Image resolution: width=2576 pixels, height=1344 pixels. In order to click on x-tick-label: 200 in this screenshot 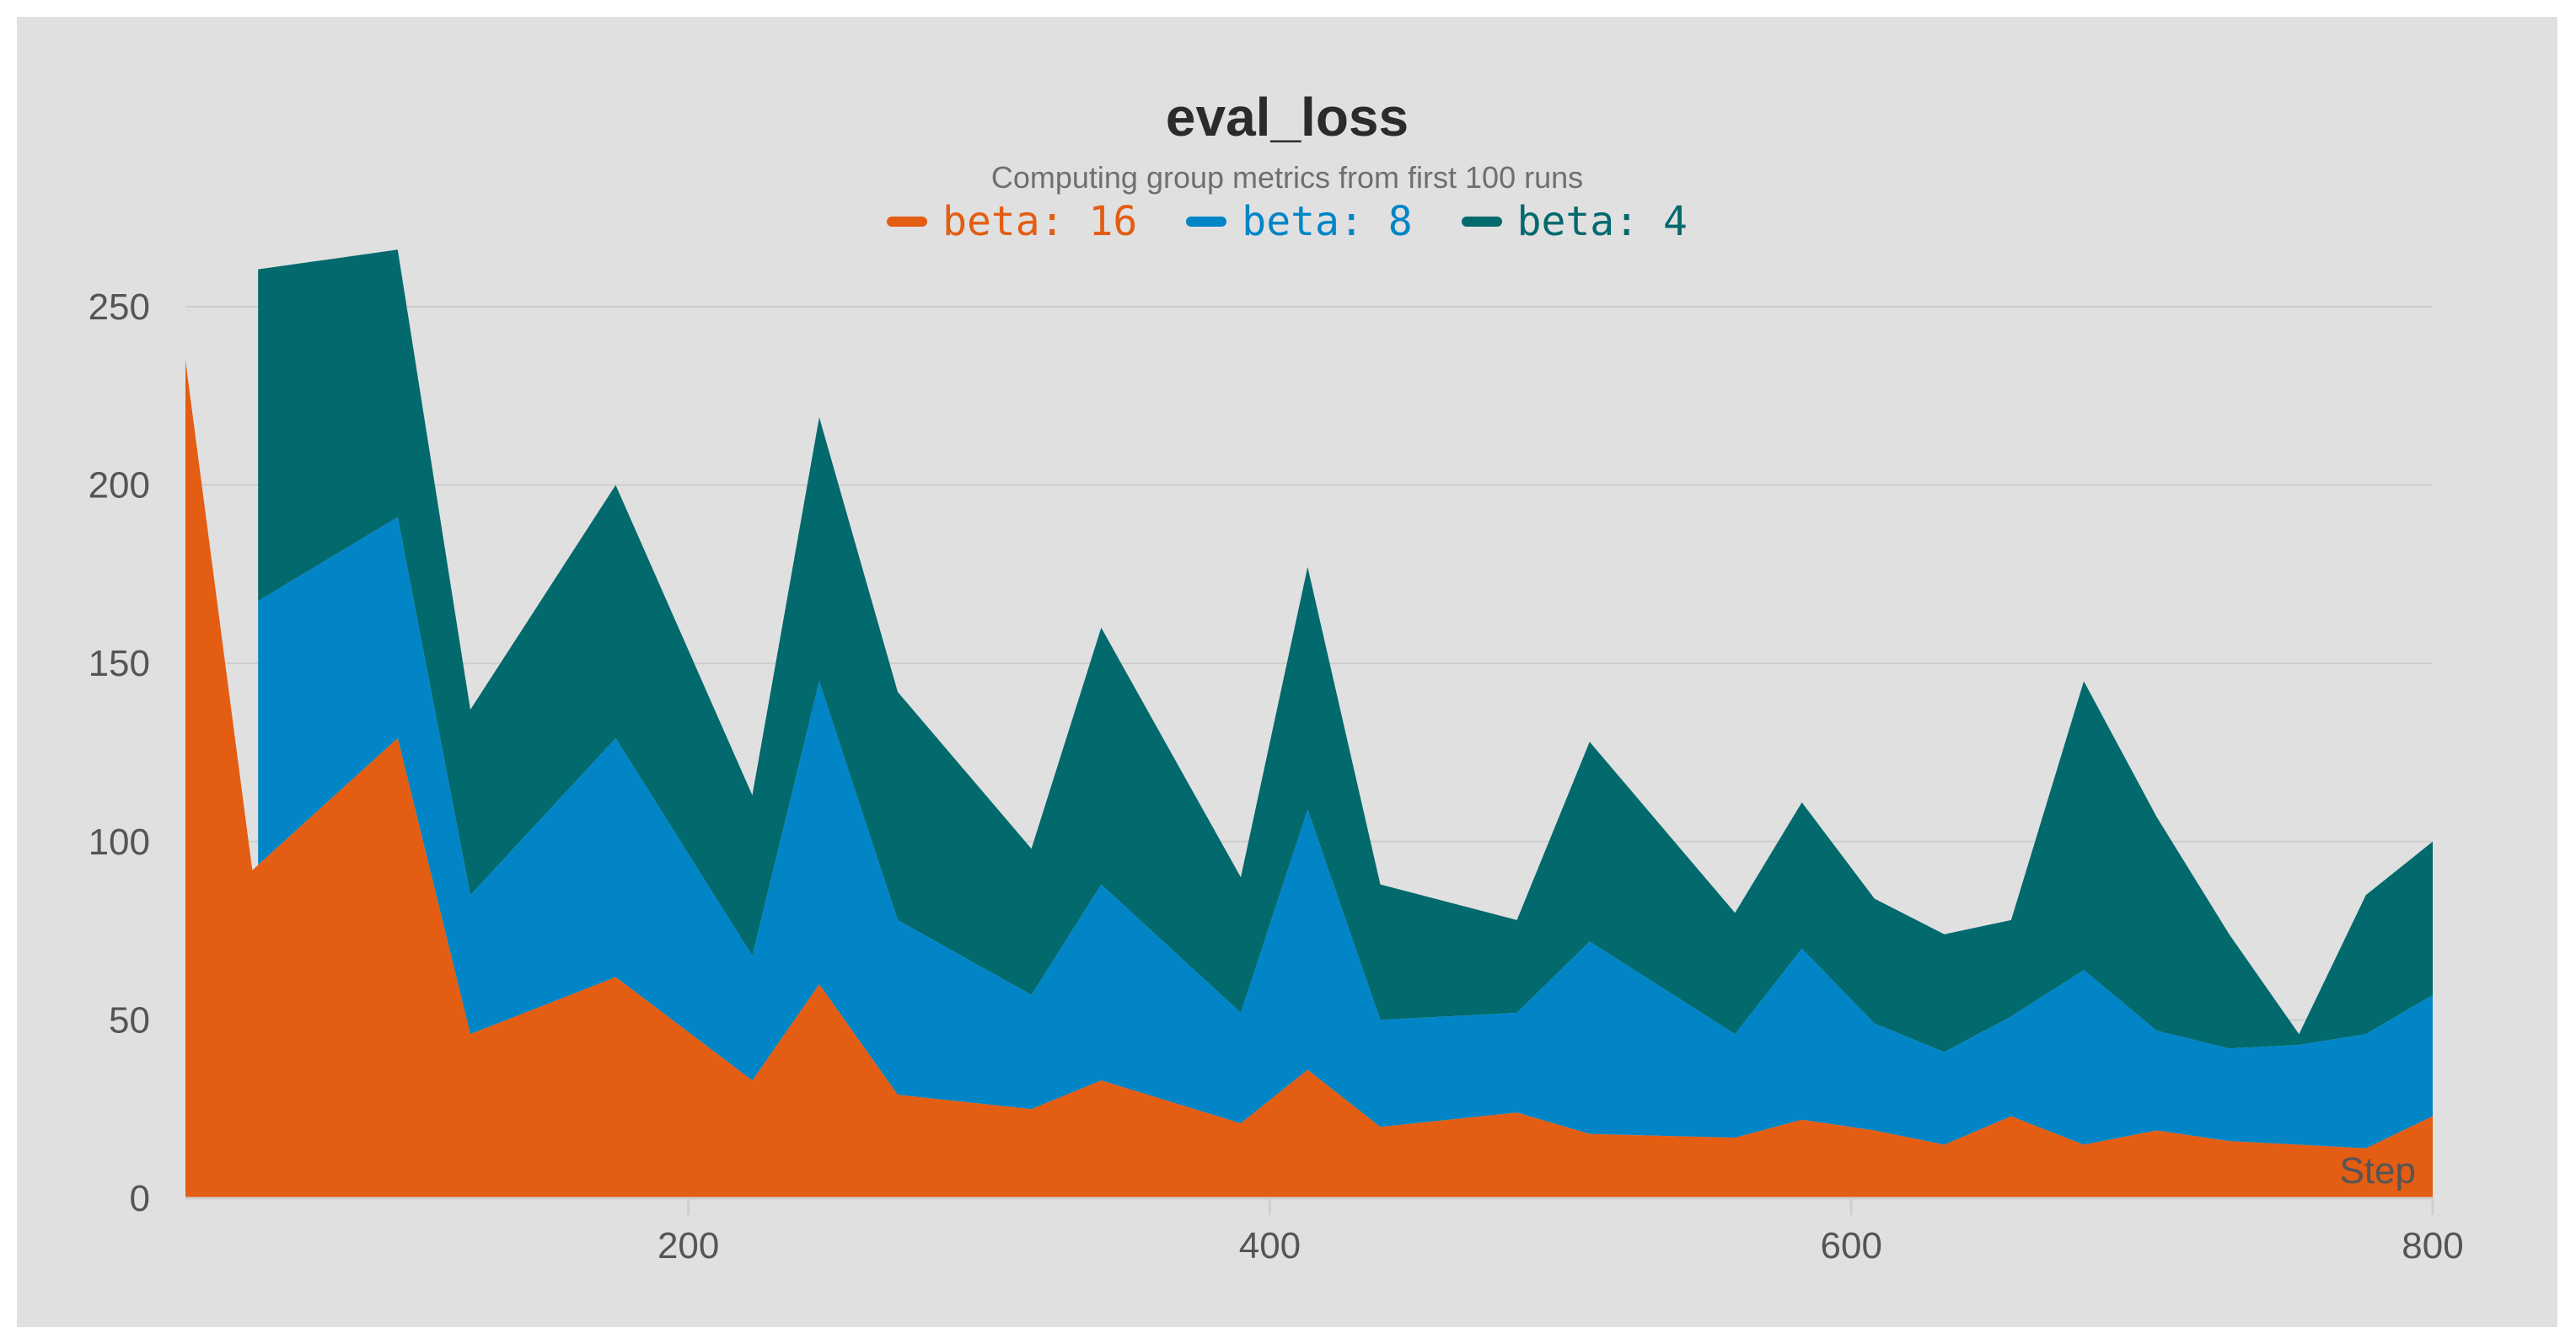, I will do `click(688, 1245)`.